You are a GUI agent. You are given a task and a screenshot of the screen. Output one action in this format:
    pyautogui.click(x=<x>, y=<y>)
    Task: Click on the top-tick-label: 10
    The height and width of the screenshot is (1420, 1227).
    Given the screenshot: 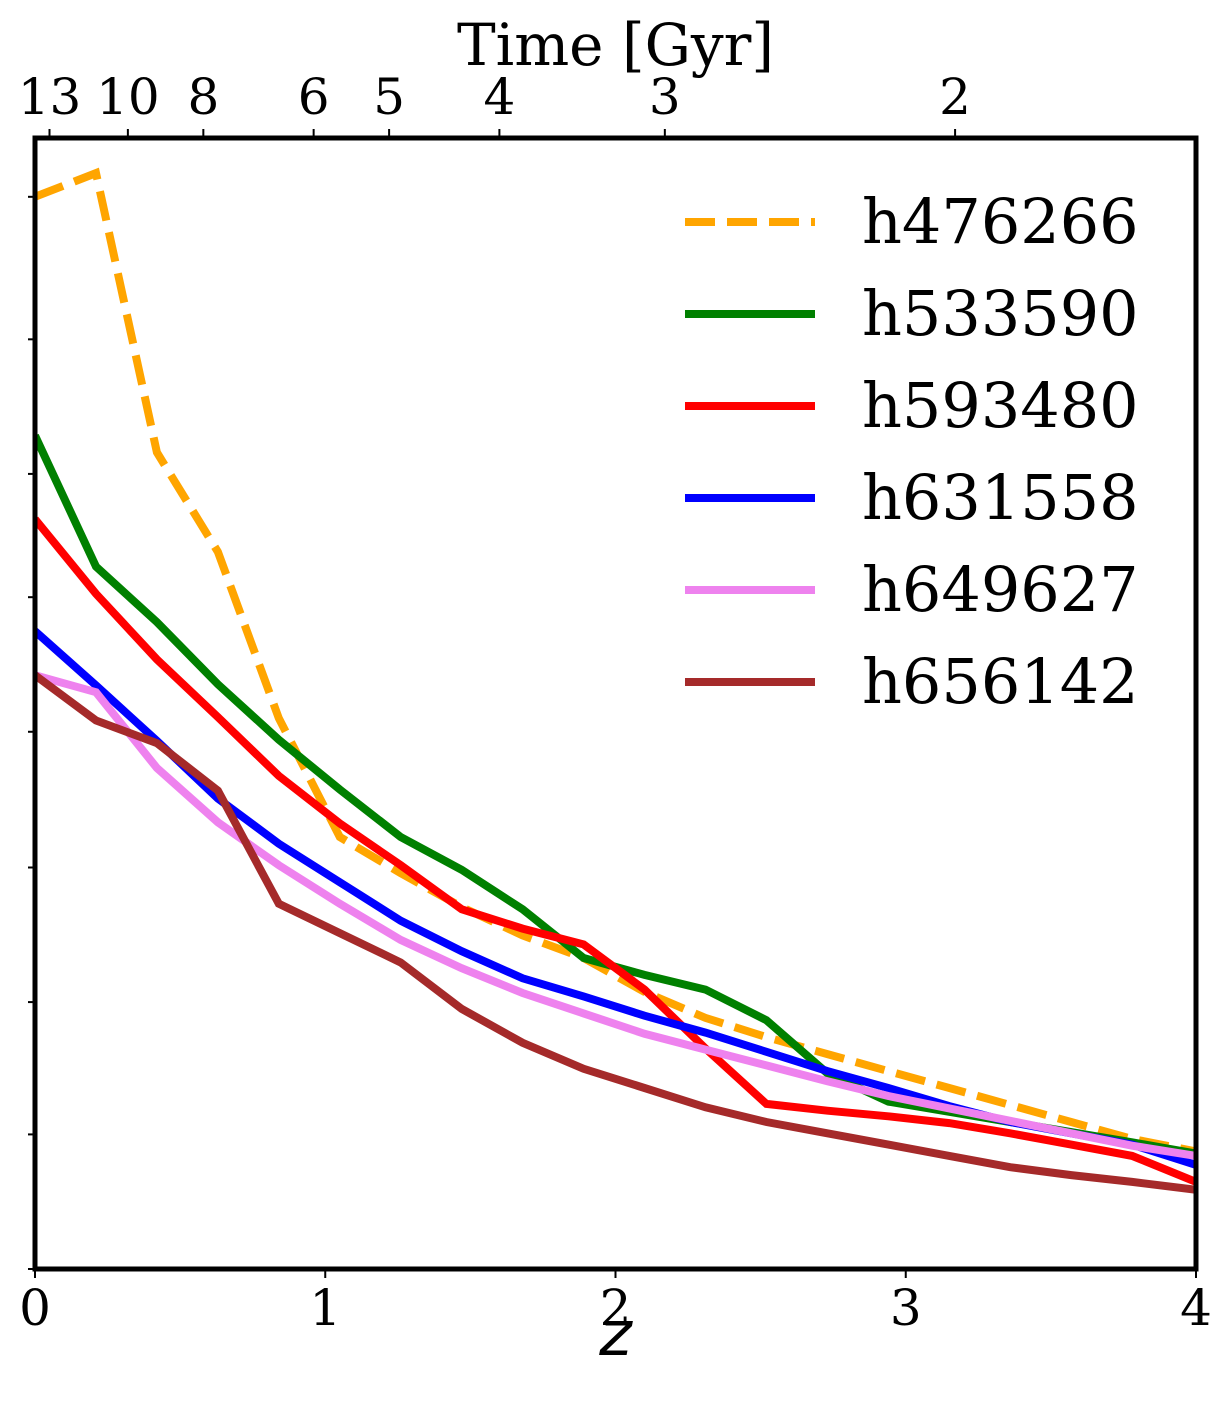 What is the action you would take?
    pyautogui.click(x=128, y=97)
    